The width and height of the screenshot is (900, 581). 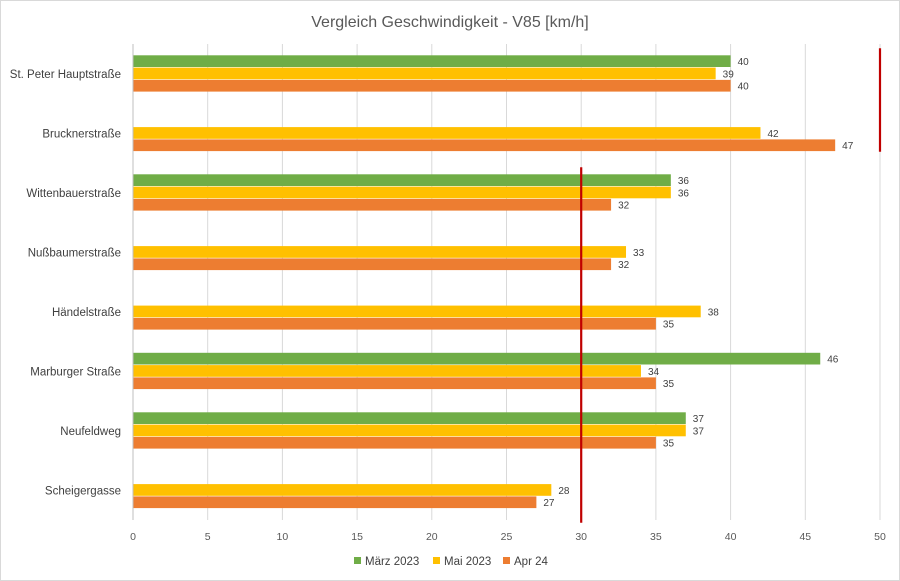 I want to click on x-tick-label: 25, so click(x=507, y=537).